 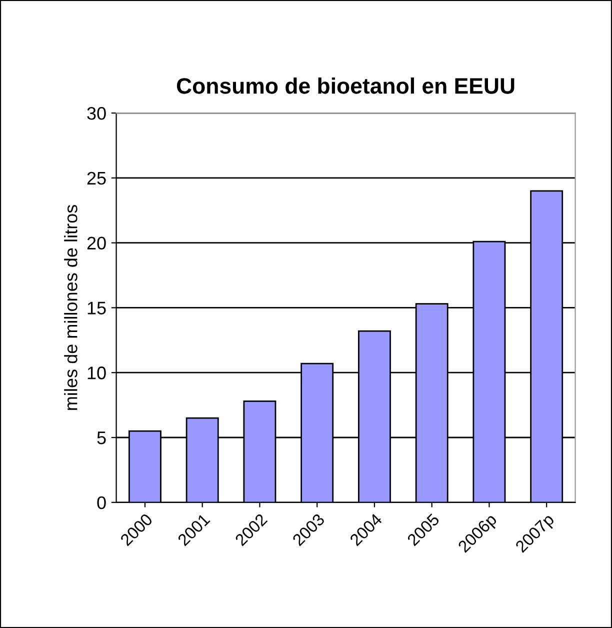 What do you see at coordinates (101, 438) in the screenshot?
I see `y-tick-label: 5` at bounding box center [101, 438].